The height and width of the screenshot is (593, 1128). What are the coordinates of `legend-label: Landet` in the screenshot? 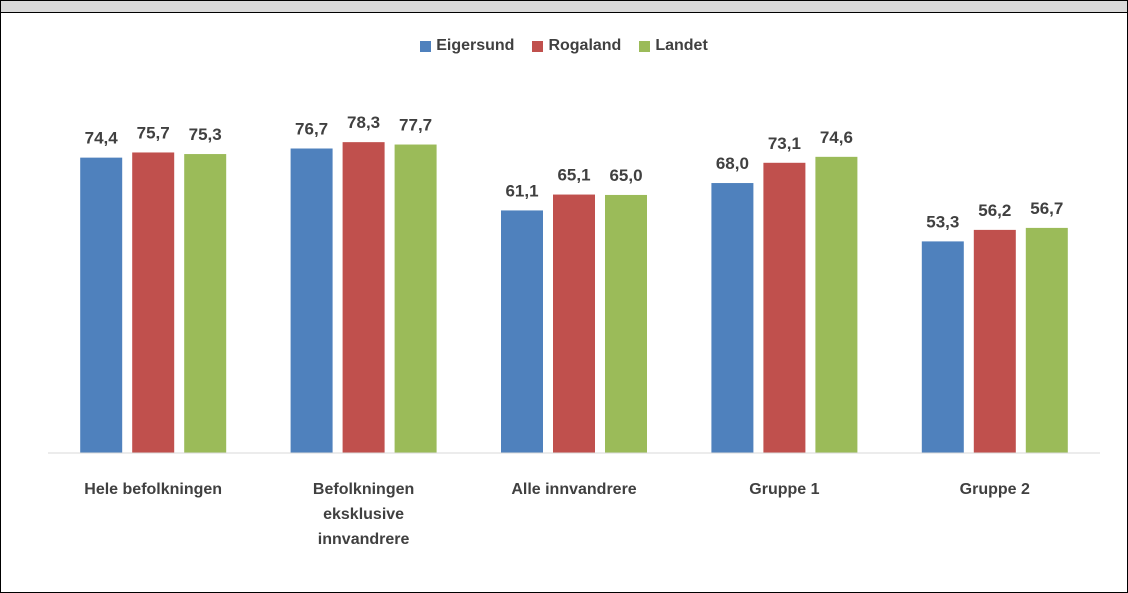 It's located at (681, 45).